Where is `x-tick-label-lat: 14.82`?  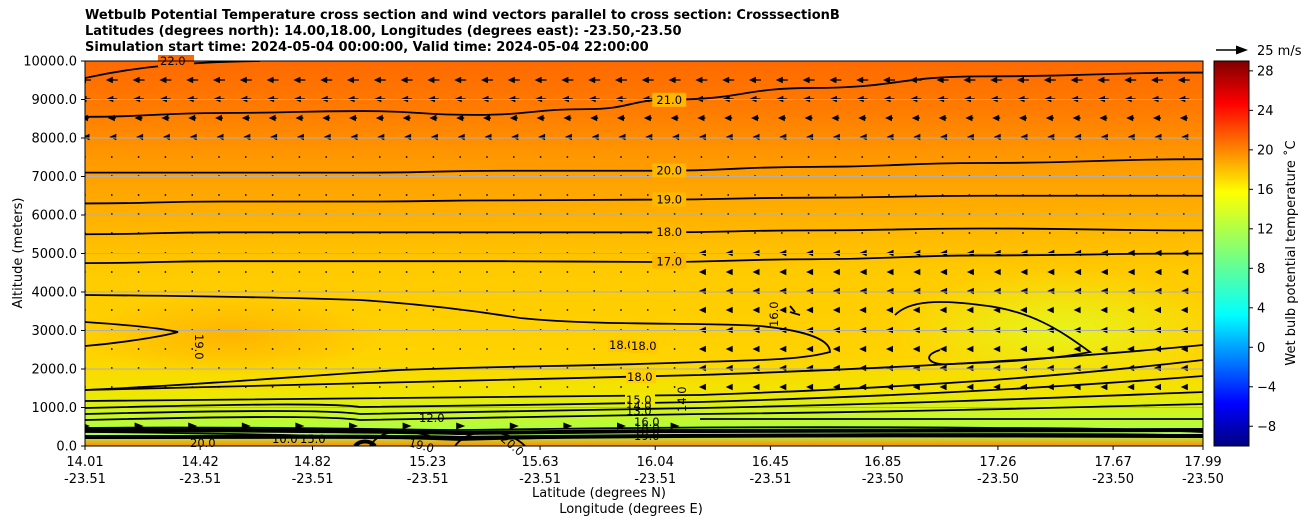
x-tick-label-lat: 14.82 is located at coordinates (312, 462).